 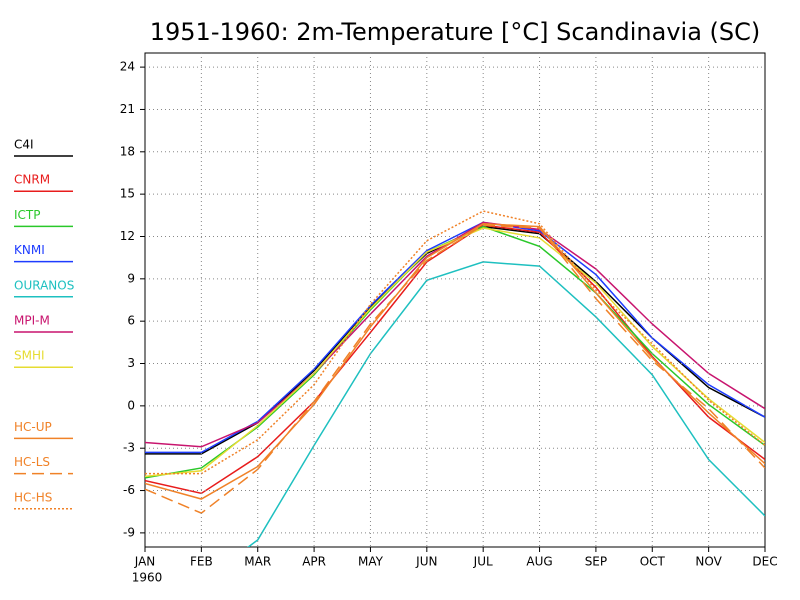 What do you see at coordinates (127, 67) in the screenshot?
I see `y-tick-label: 24` at bounding box center [127, 67].